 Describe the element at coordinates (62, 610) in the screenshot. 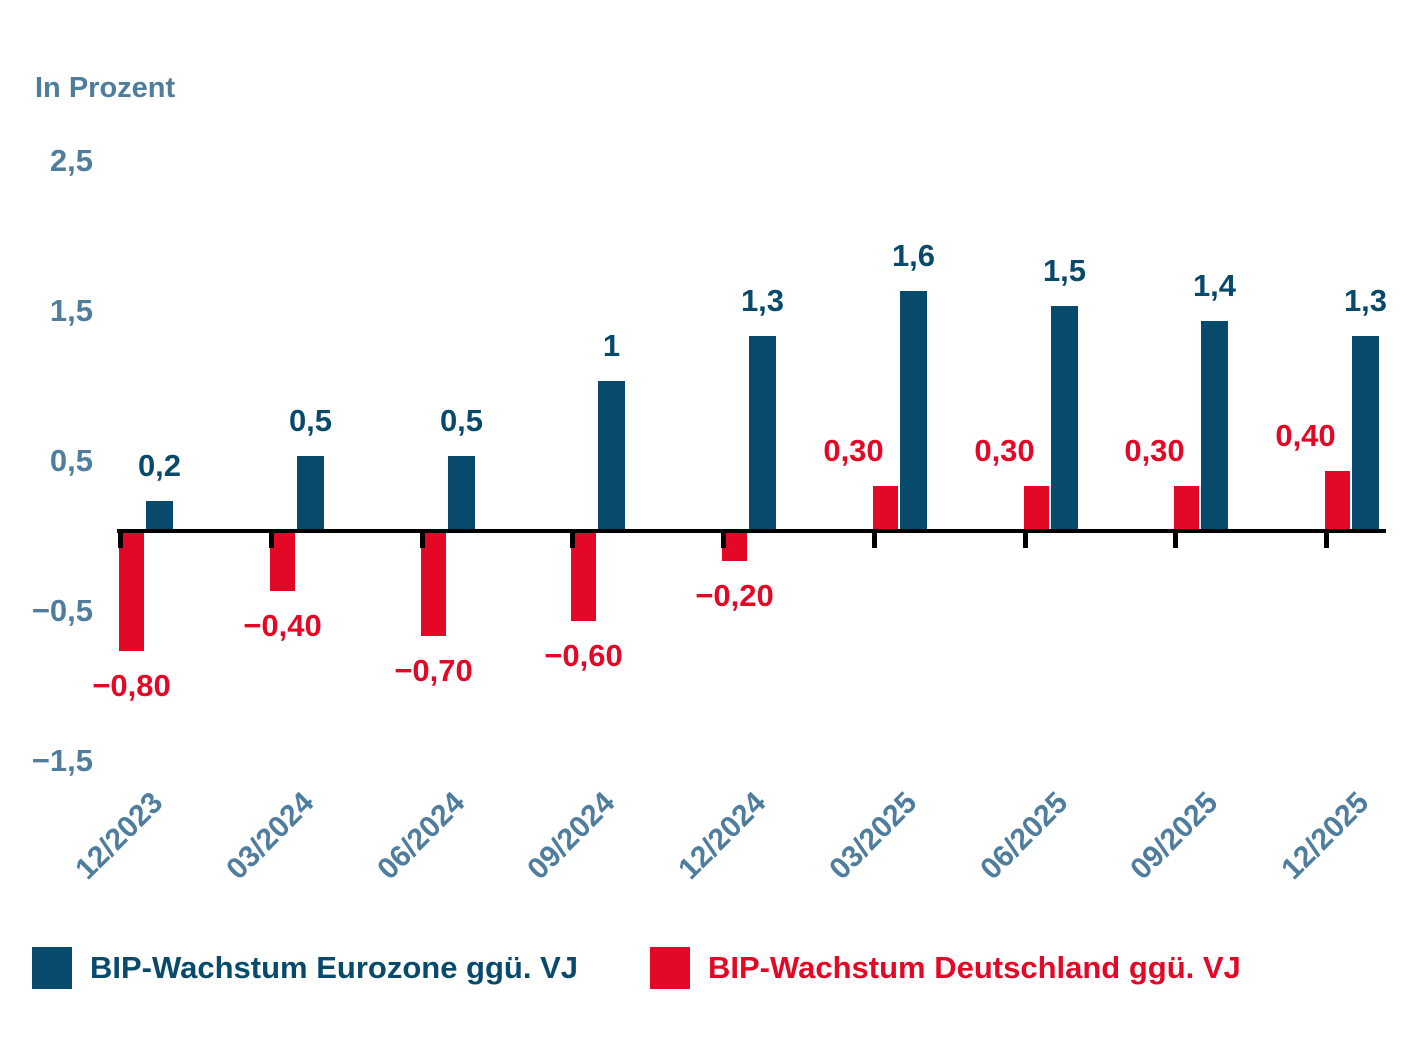

I see `y-tick-label: −0,5` at that location.